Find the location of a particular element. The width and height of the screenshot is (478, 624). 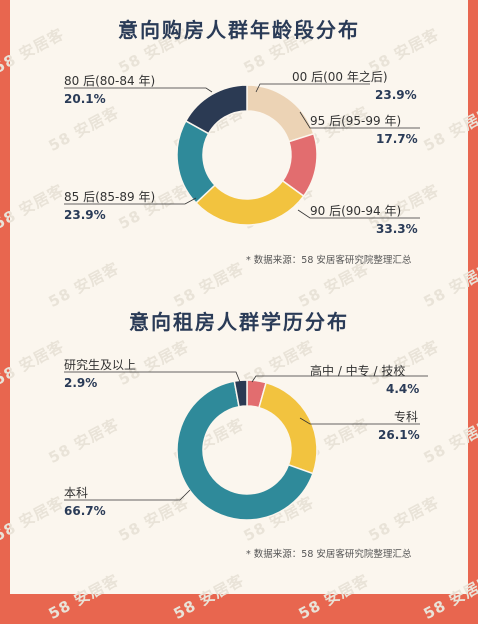

slice-label-00hou: 00 后(00 年之后) is located at coordinates (340, 77).